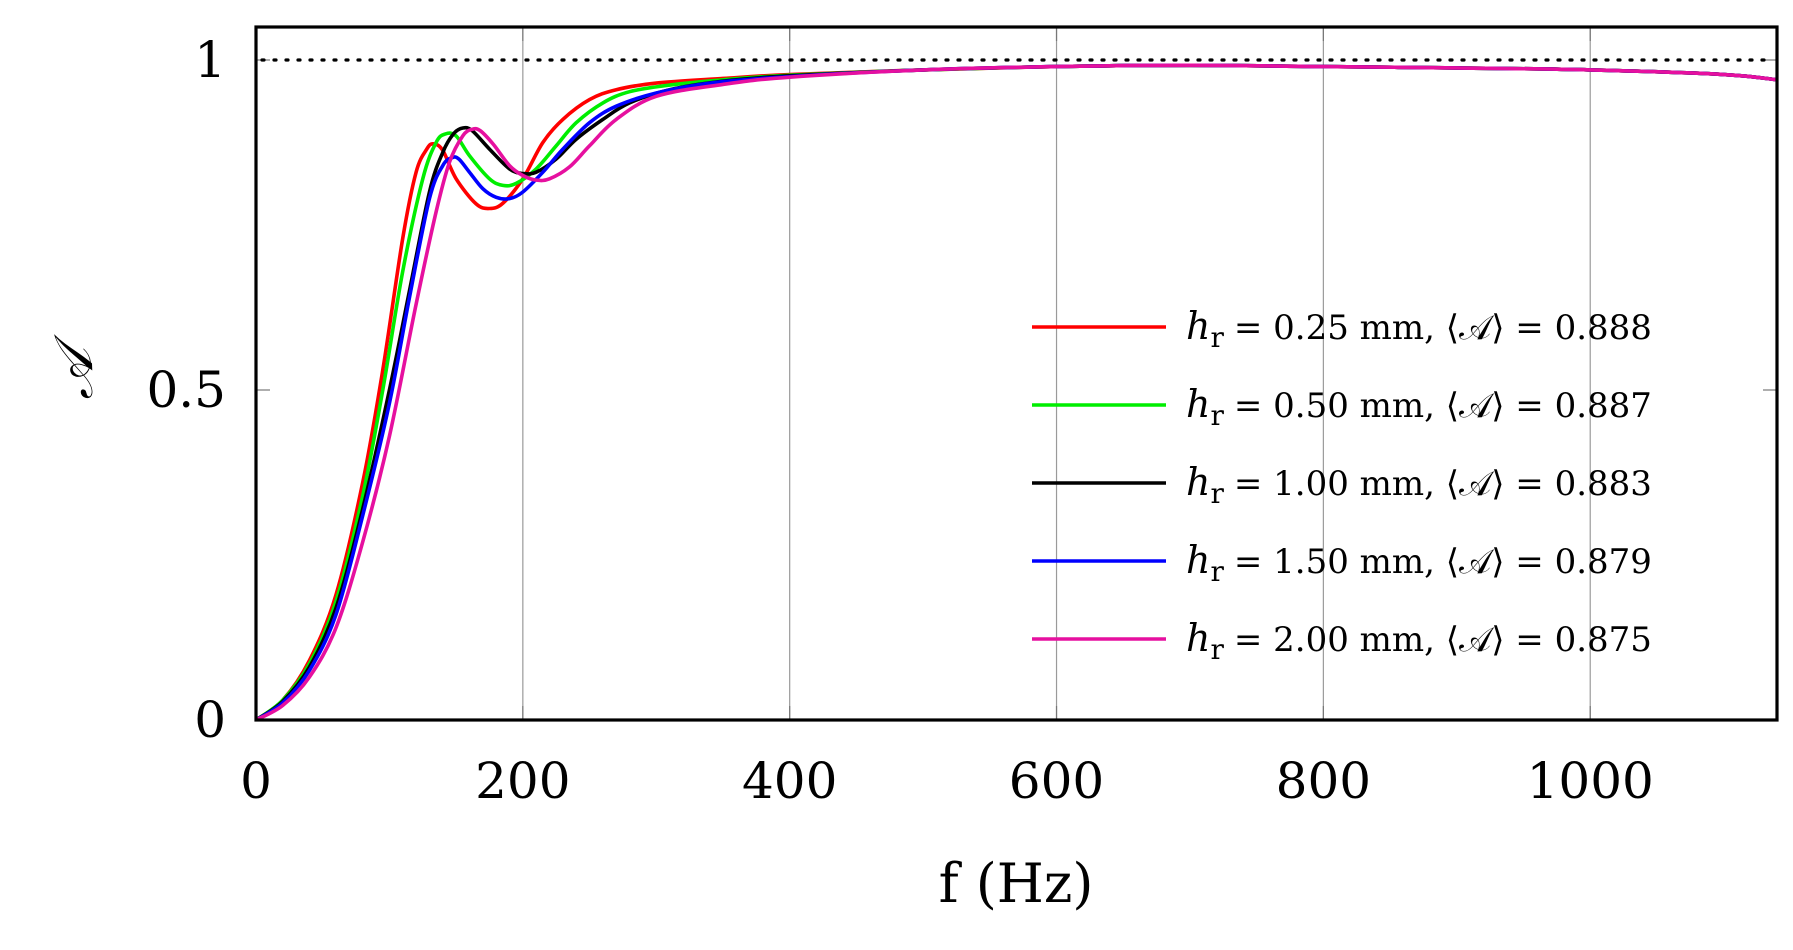 This screenshot has width=1793, height=950. I want to click on x-tick-label: 1000, so click(1590, 781).